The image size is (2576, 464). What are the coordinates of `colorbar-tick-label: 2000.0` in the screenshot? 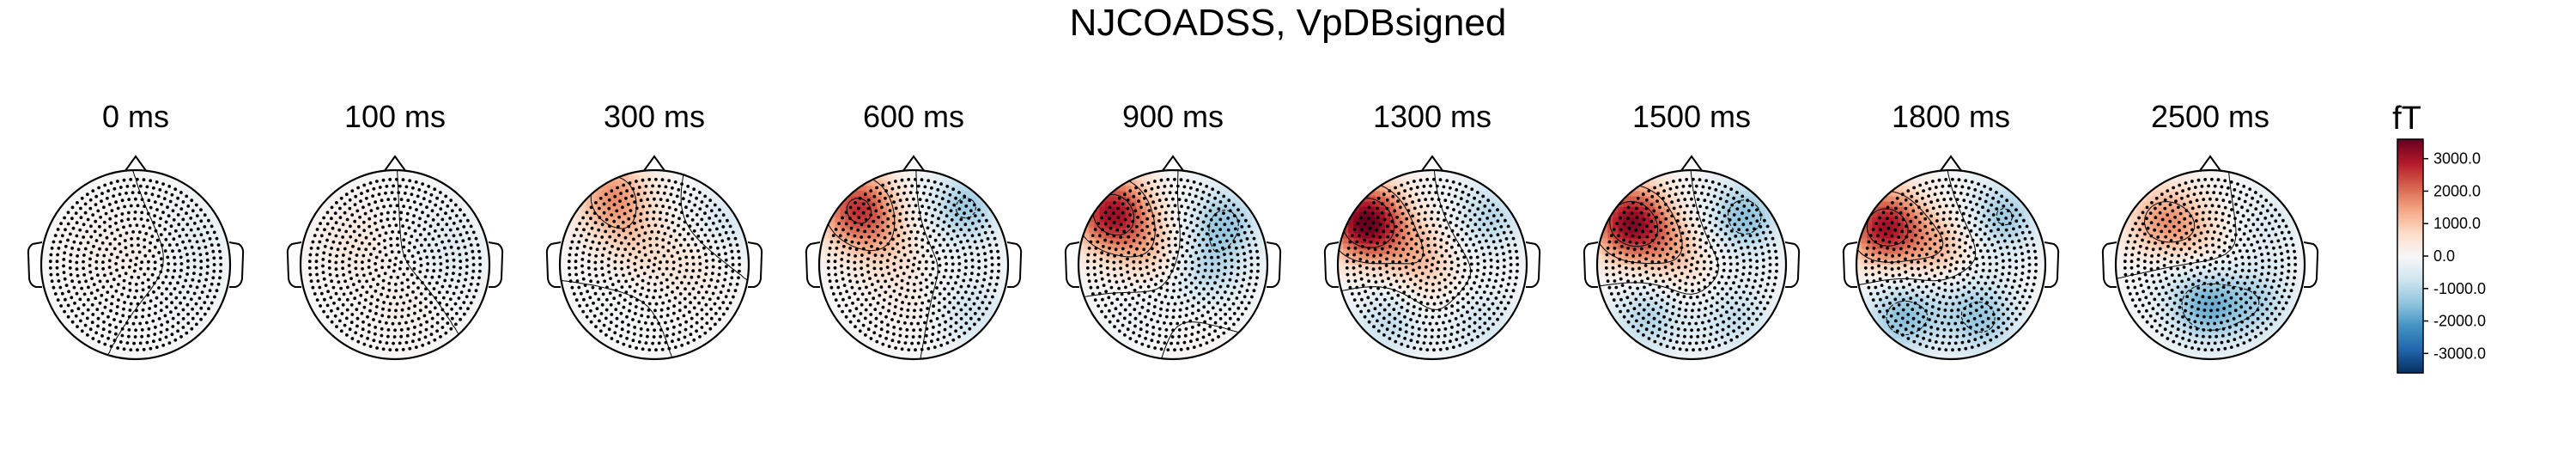 It's located at (2457, 190).